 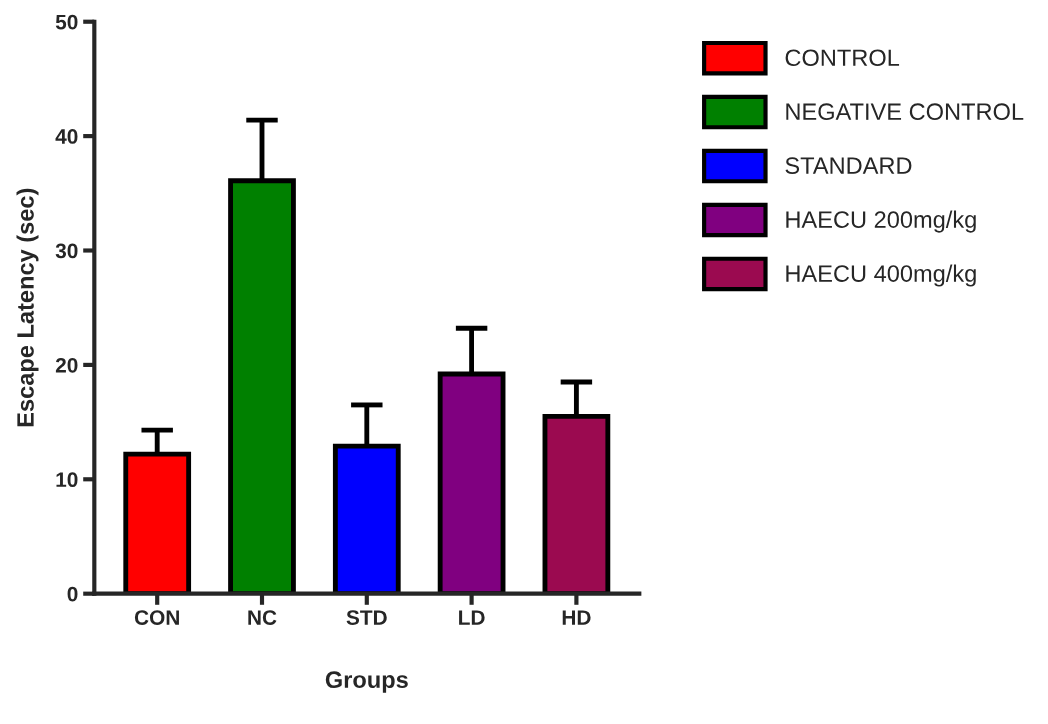 What do you see at coordinates (67, 480) in the screenshot?
I see `y-tick-label: 10` at bounding box center [67, 480].